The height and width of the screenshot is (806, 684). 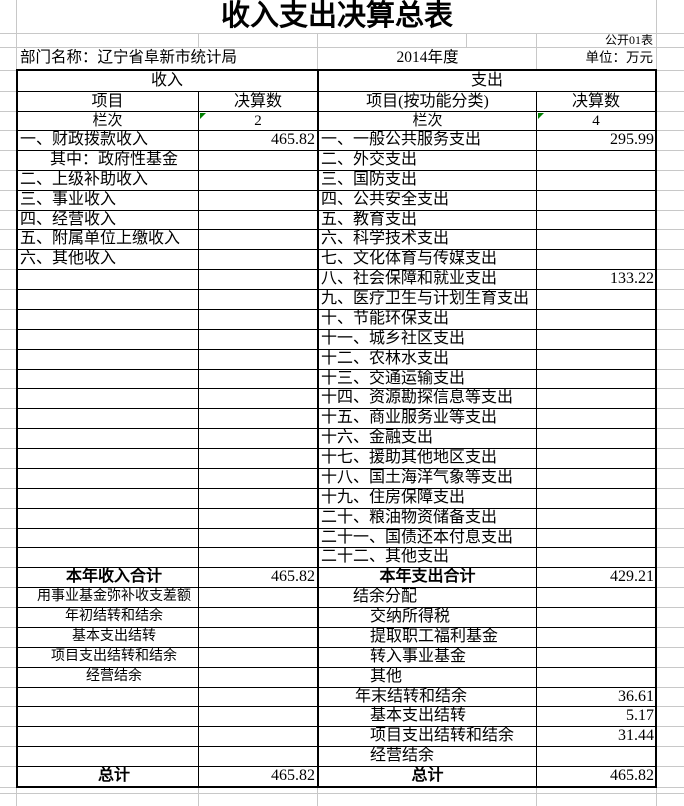 I want to click on expense-item-cell: 三、国防支出, so click(x=369, y=179).